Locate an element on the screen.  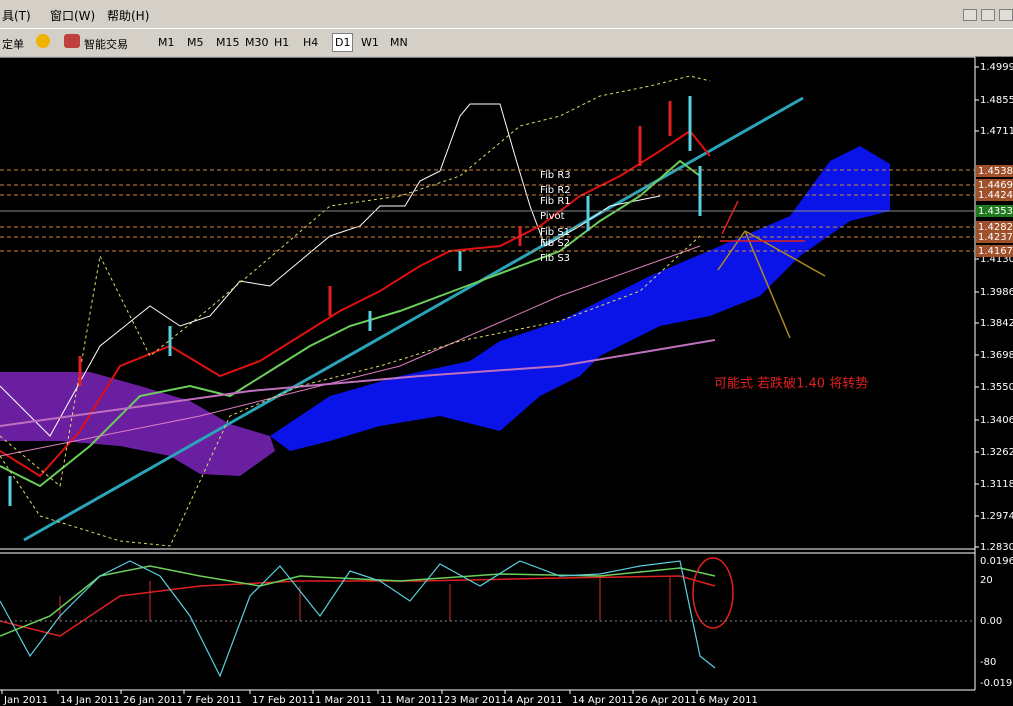
price-marker-label: 1.44692 is located at coordinates (995, 185).